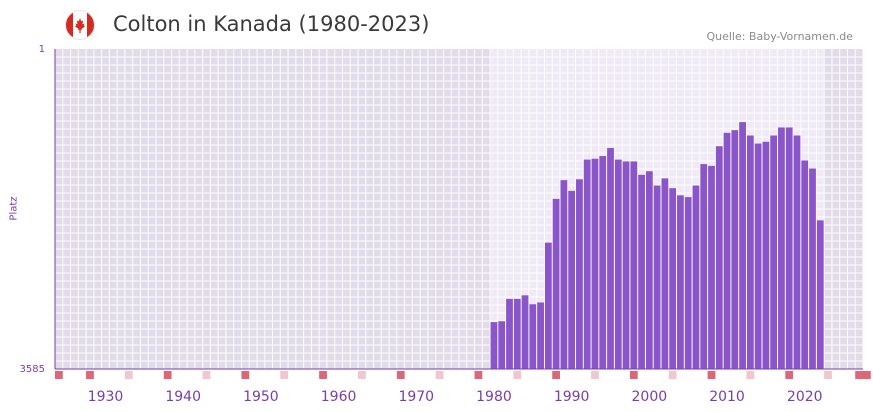 The height and width of the screenshot is (412, 873). Describe the element at coordinates (727, 397) in the screenshot. I see `x-tick-label-2010: 2010` at that location.